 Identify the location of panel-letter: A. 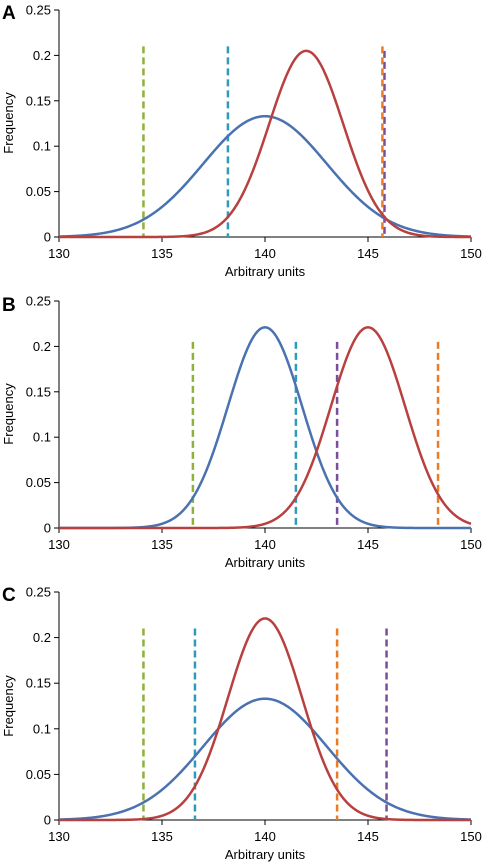
(9, 13).